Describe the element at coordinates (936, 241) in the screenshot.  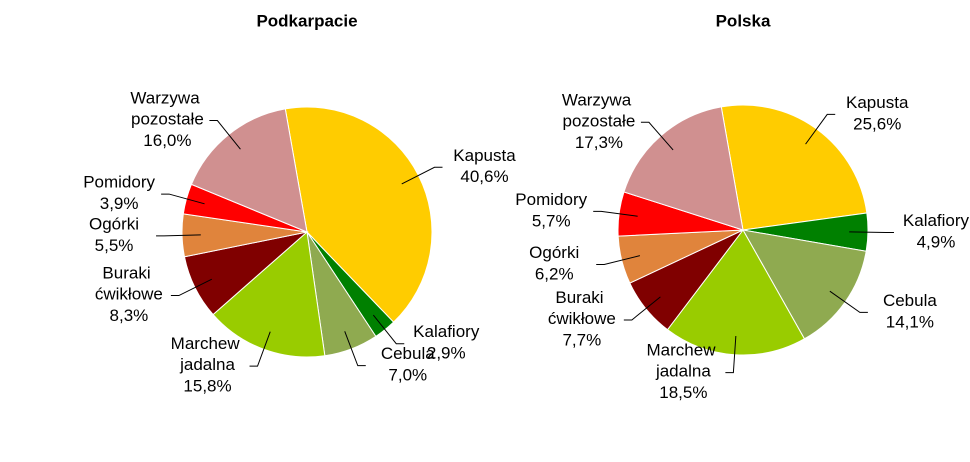
I see `slice-value-label: 4,9%` at that location.